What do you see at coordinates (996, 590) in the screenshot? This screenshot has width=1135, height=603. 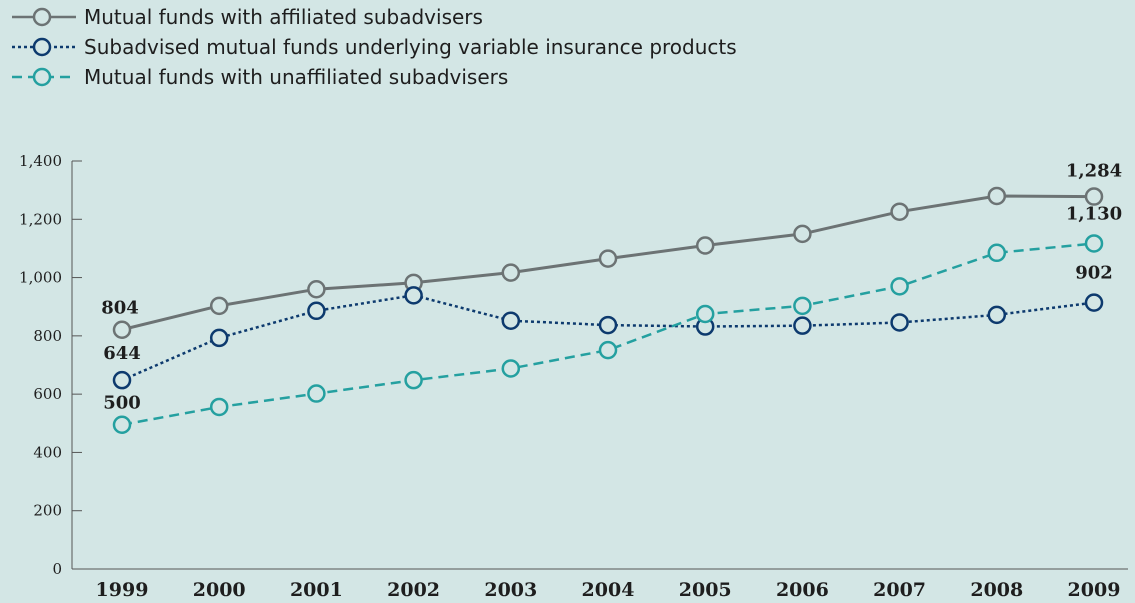 I see `x-tick-label: 2008` at bounding box center [996, 590].